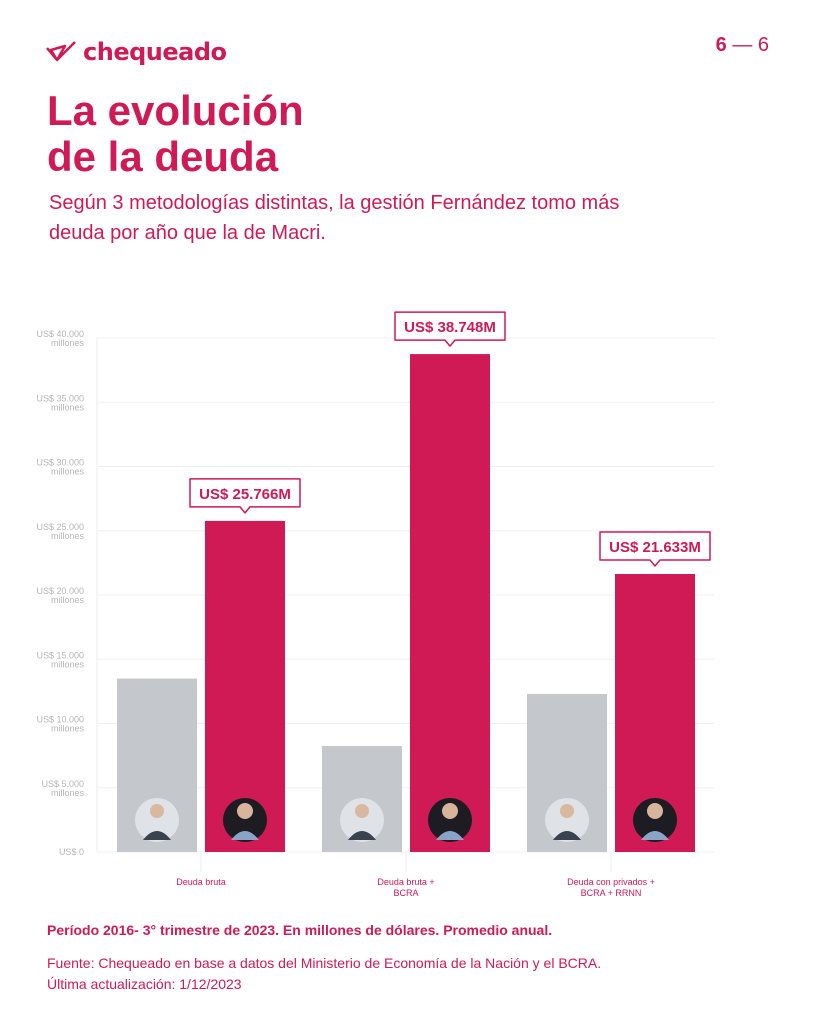 Image resolution: width=819 pixels, height=1023 pixels. I want to click on title-line-1: La evolución, so click(175, 110).